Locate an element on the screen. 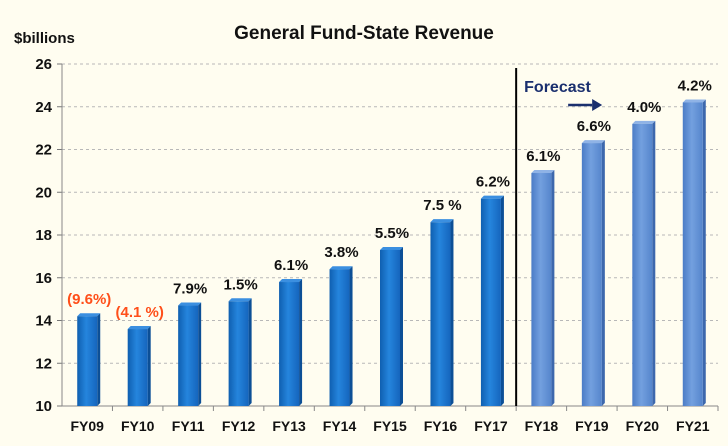  forecast-arrow-head is located at coordinates (597, 105).